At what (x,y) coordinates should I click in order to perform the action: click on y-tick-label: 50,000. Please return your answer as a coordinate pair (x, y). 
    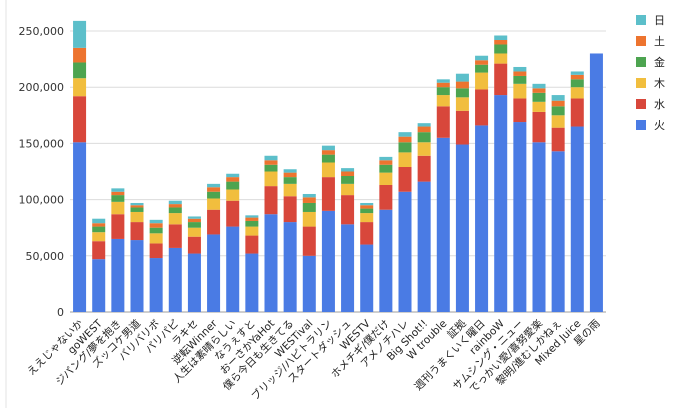
    Looking at the image, I should click on (45, 256).